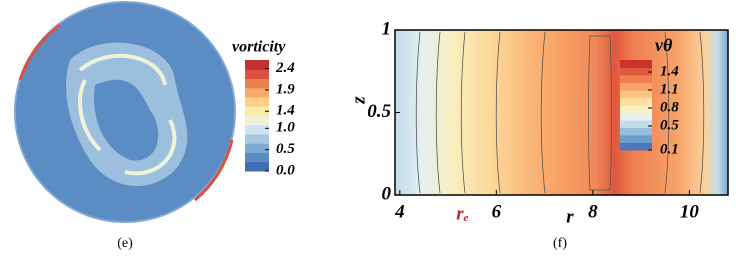 The height and width of the screenshot is (257, 736). I want to click on colorbar-tick-label: 0.8, so click(669, 107).